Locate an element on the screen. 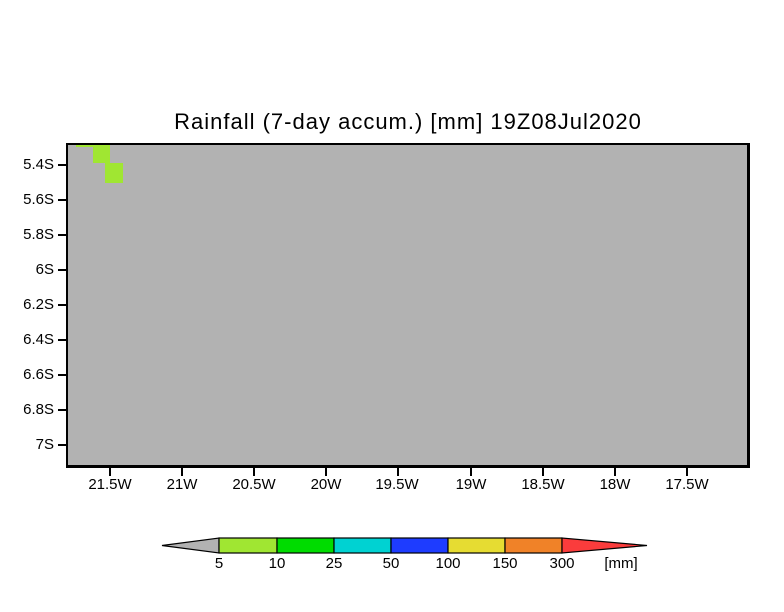 The width and height of the screenshot is (784, 612). y-tick-label: 6.6S is located at coordinates (38, 374).